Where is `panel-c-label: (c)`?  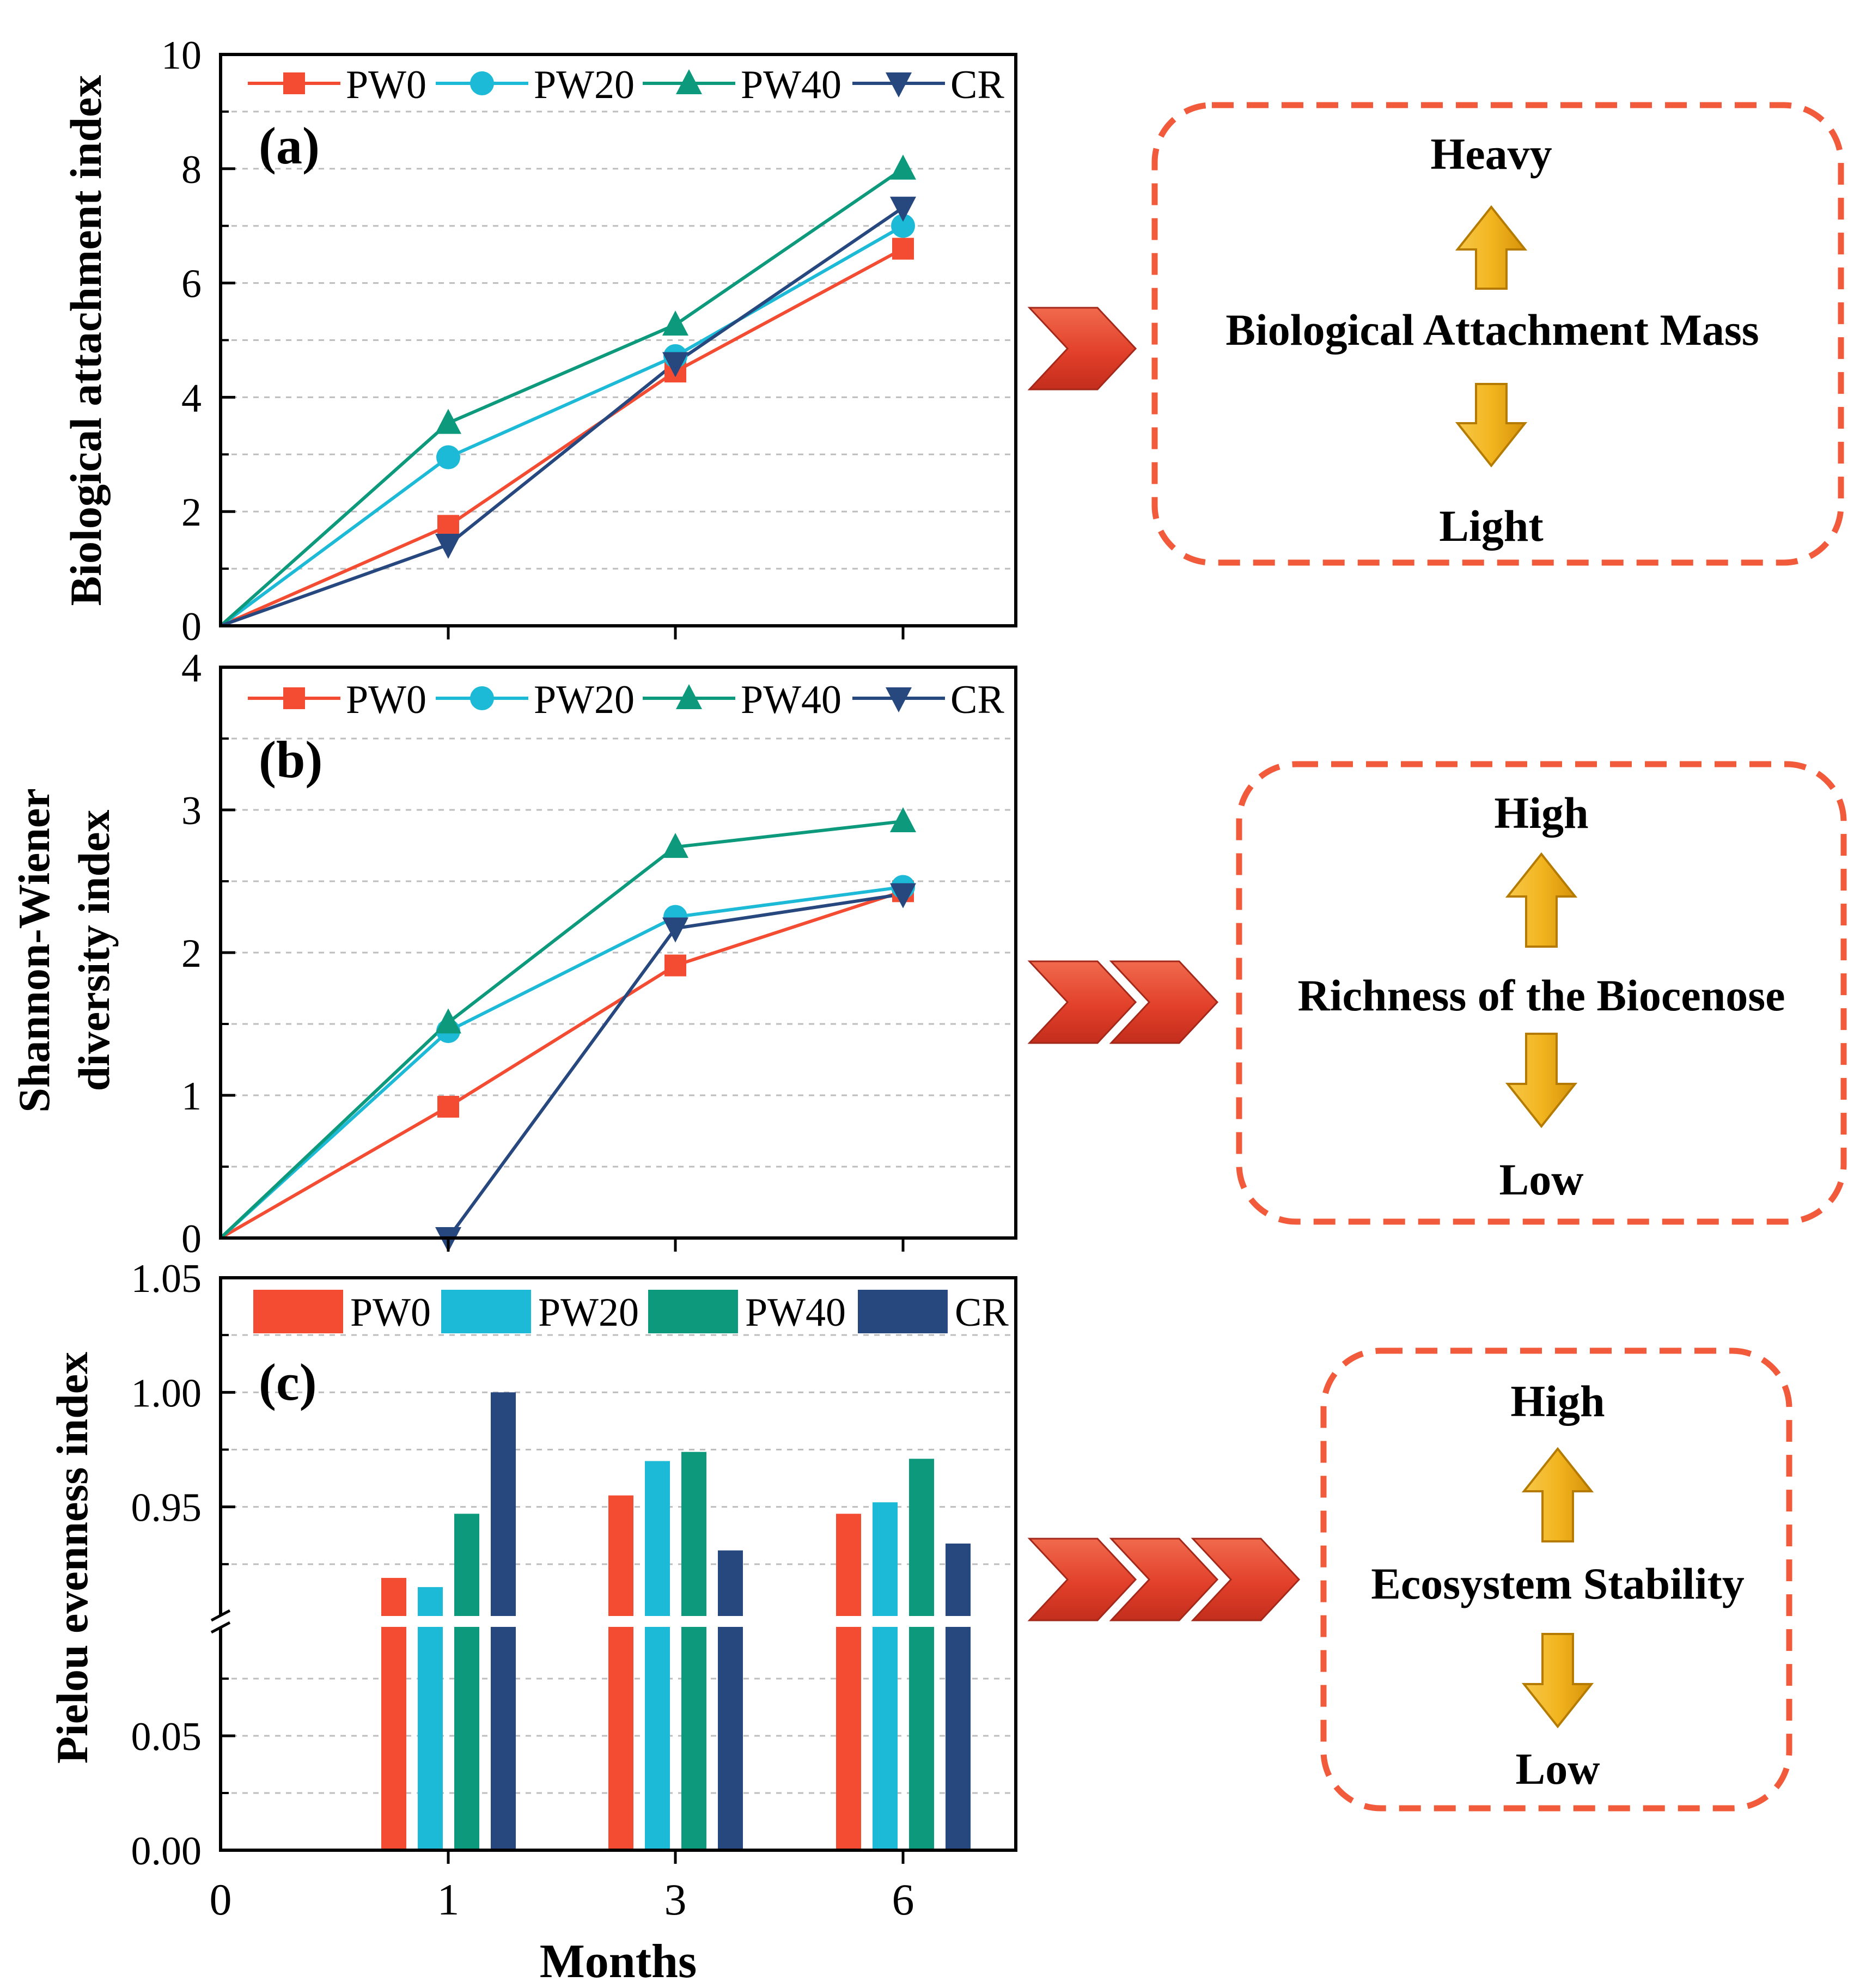 panel-c-label: (c) is located at coordinates (288, 1382).